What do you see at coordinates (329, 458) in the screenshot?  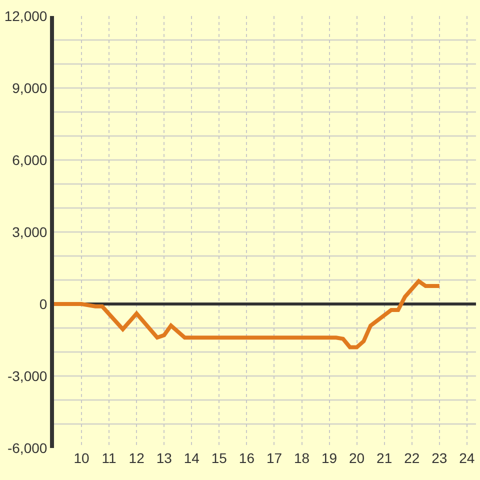 I see `x-tick-label: 19` at bounding box center [329, 458].